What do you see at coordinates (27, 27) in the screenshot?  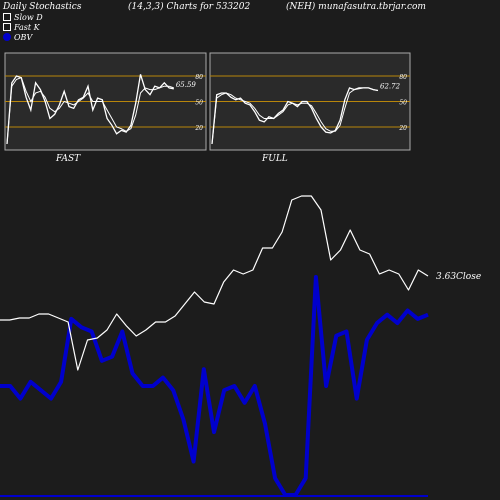 I see `legend-label-fast-k: Fast K` at bounding box center [27, 27].